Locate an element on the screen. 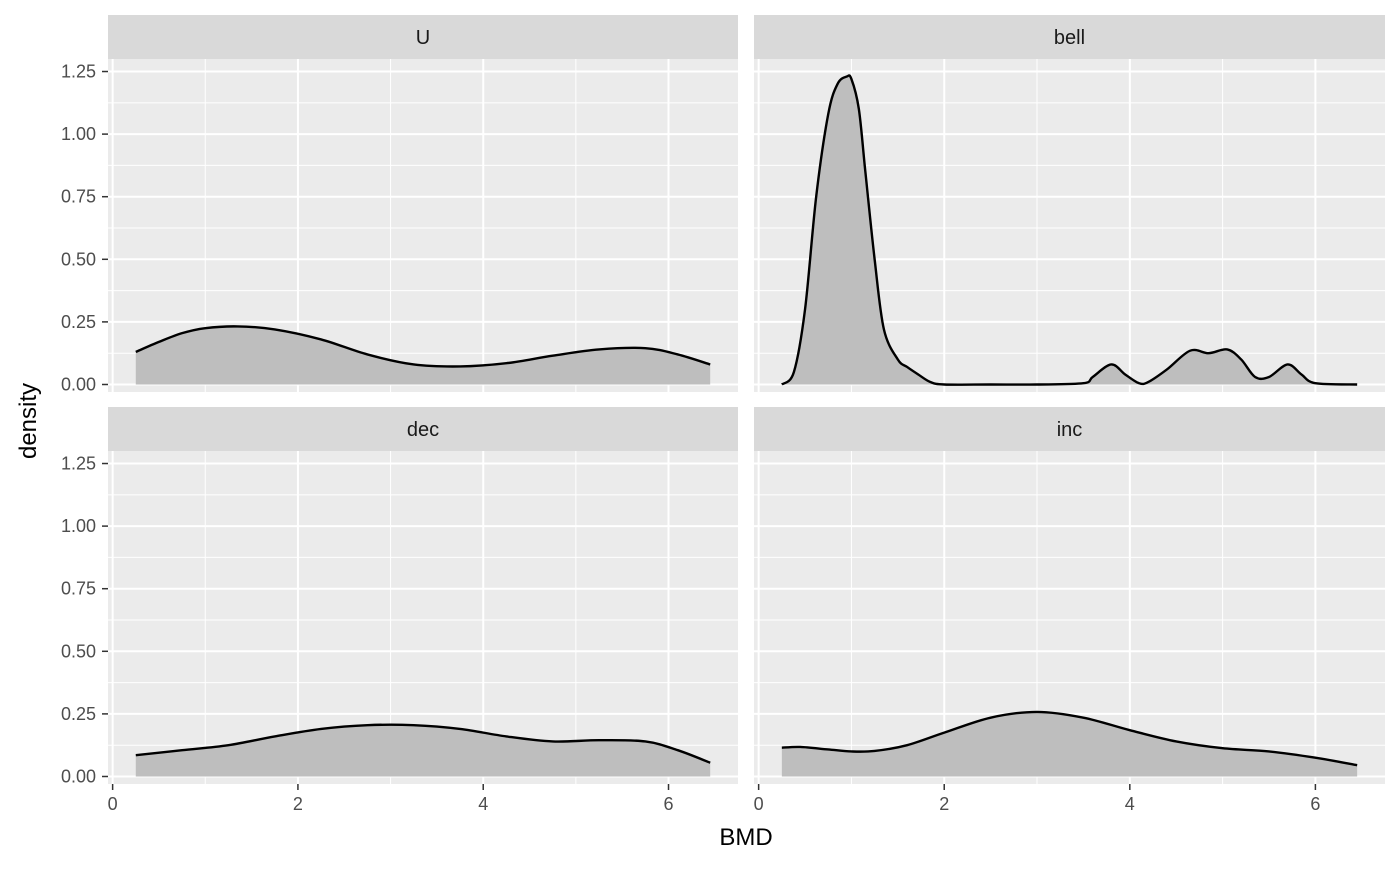 The image size is (1400, 871). density-area-dec is located at coordinates (423, 750).